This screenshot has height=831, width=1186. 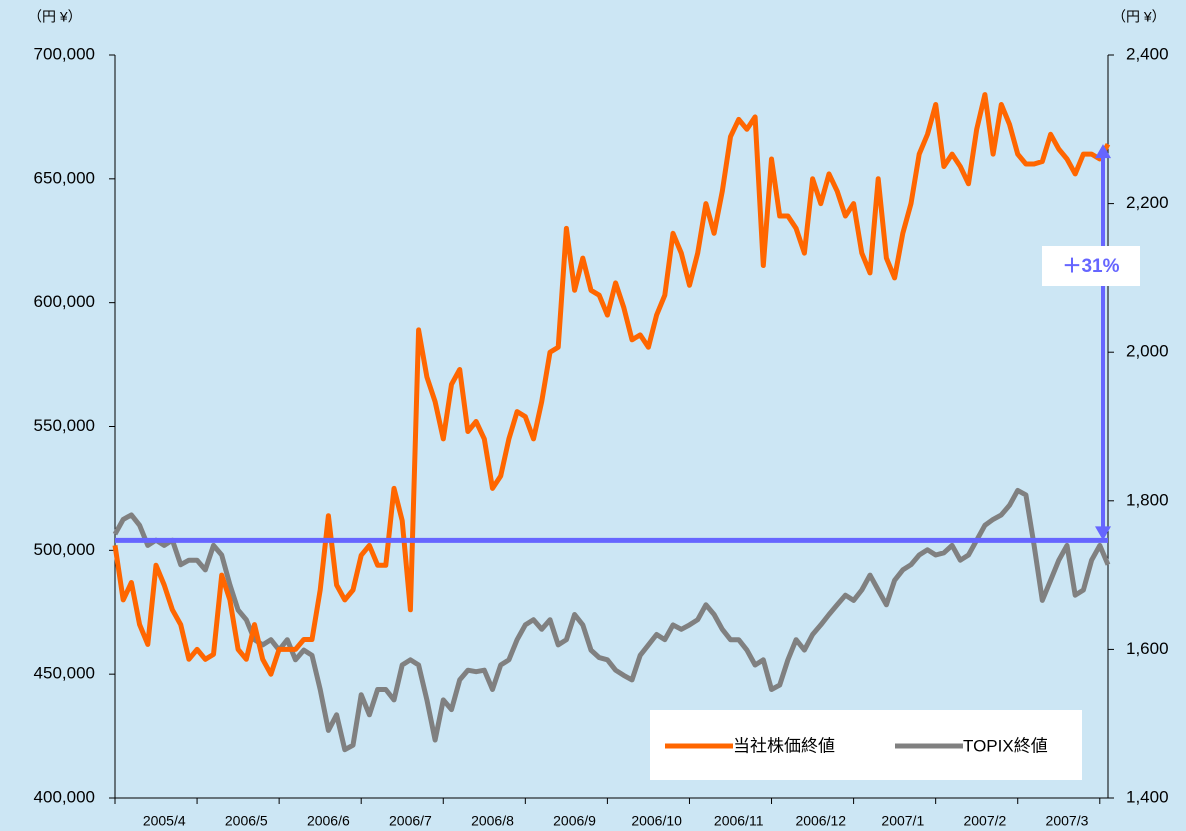 What do you see at coordinates (1147, 796) in the screenshot?
I see `y2-tick-label: 1,400` at bounding box center [1147, 796].